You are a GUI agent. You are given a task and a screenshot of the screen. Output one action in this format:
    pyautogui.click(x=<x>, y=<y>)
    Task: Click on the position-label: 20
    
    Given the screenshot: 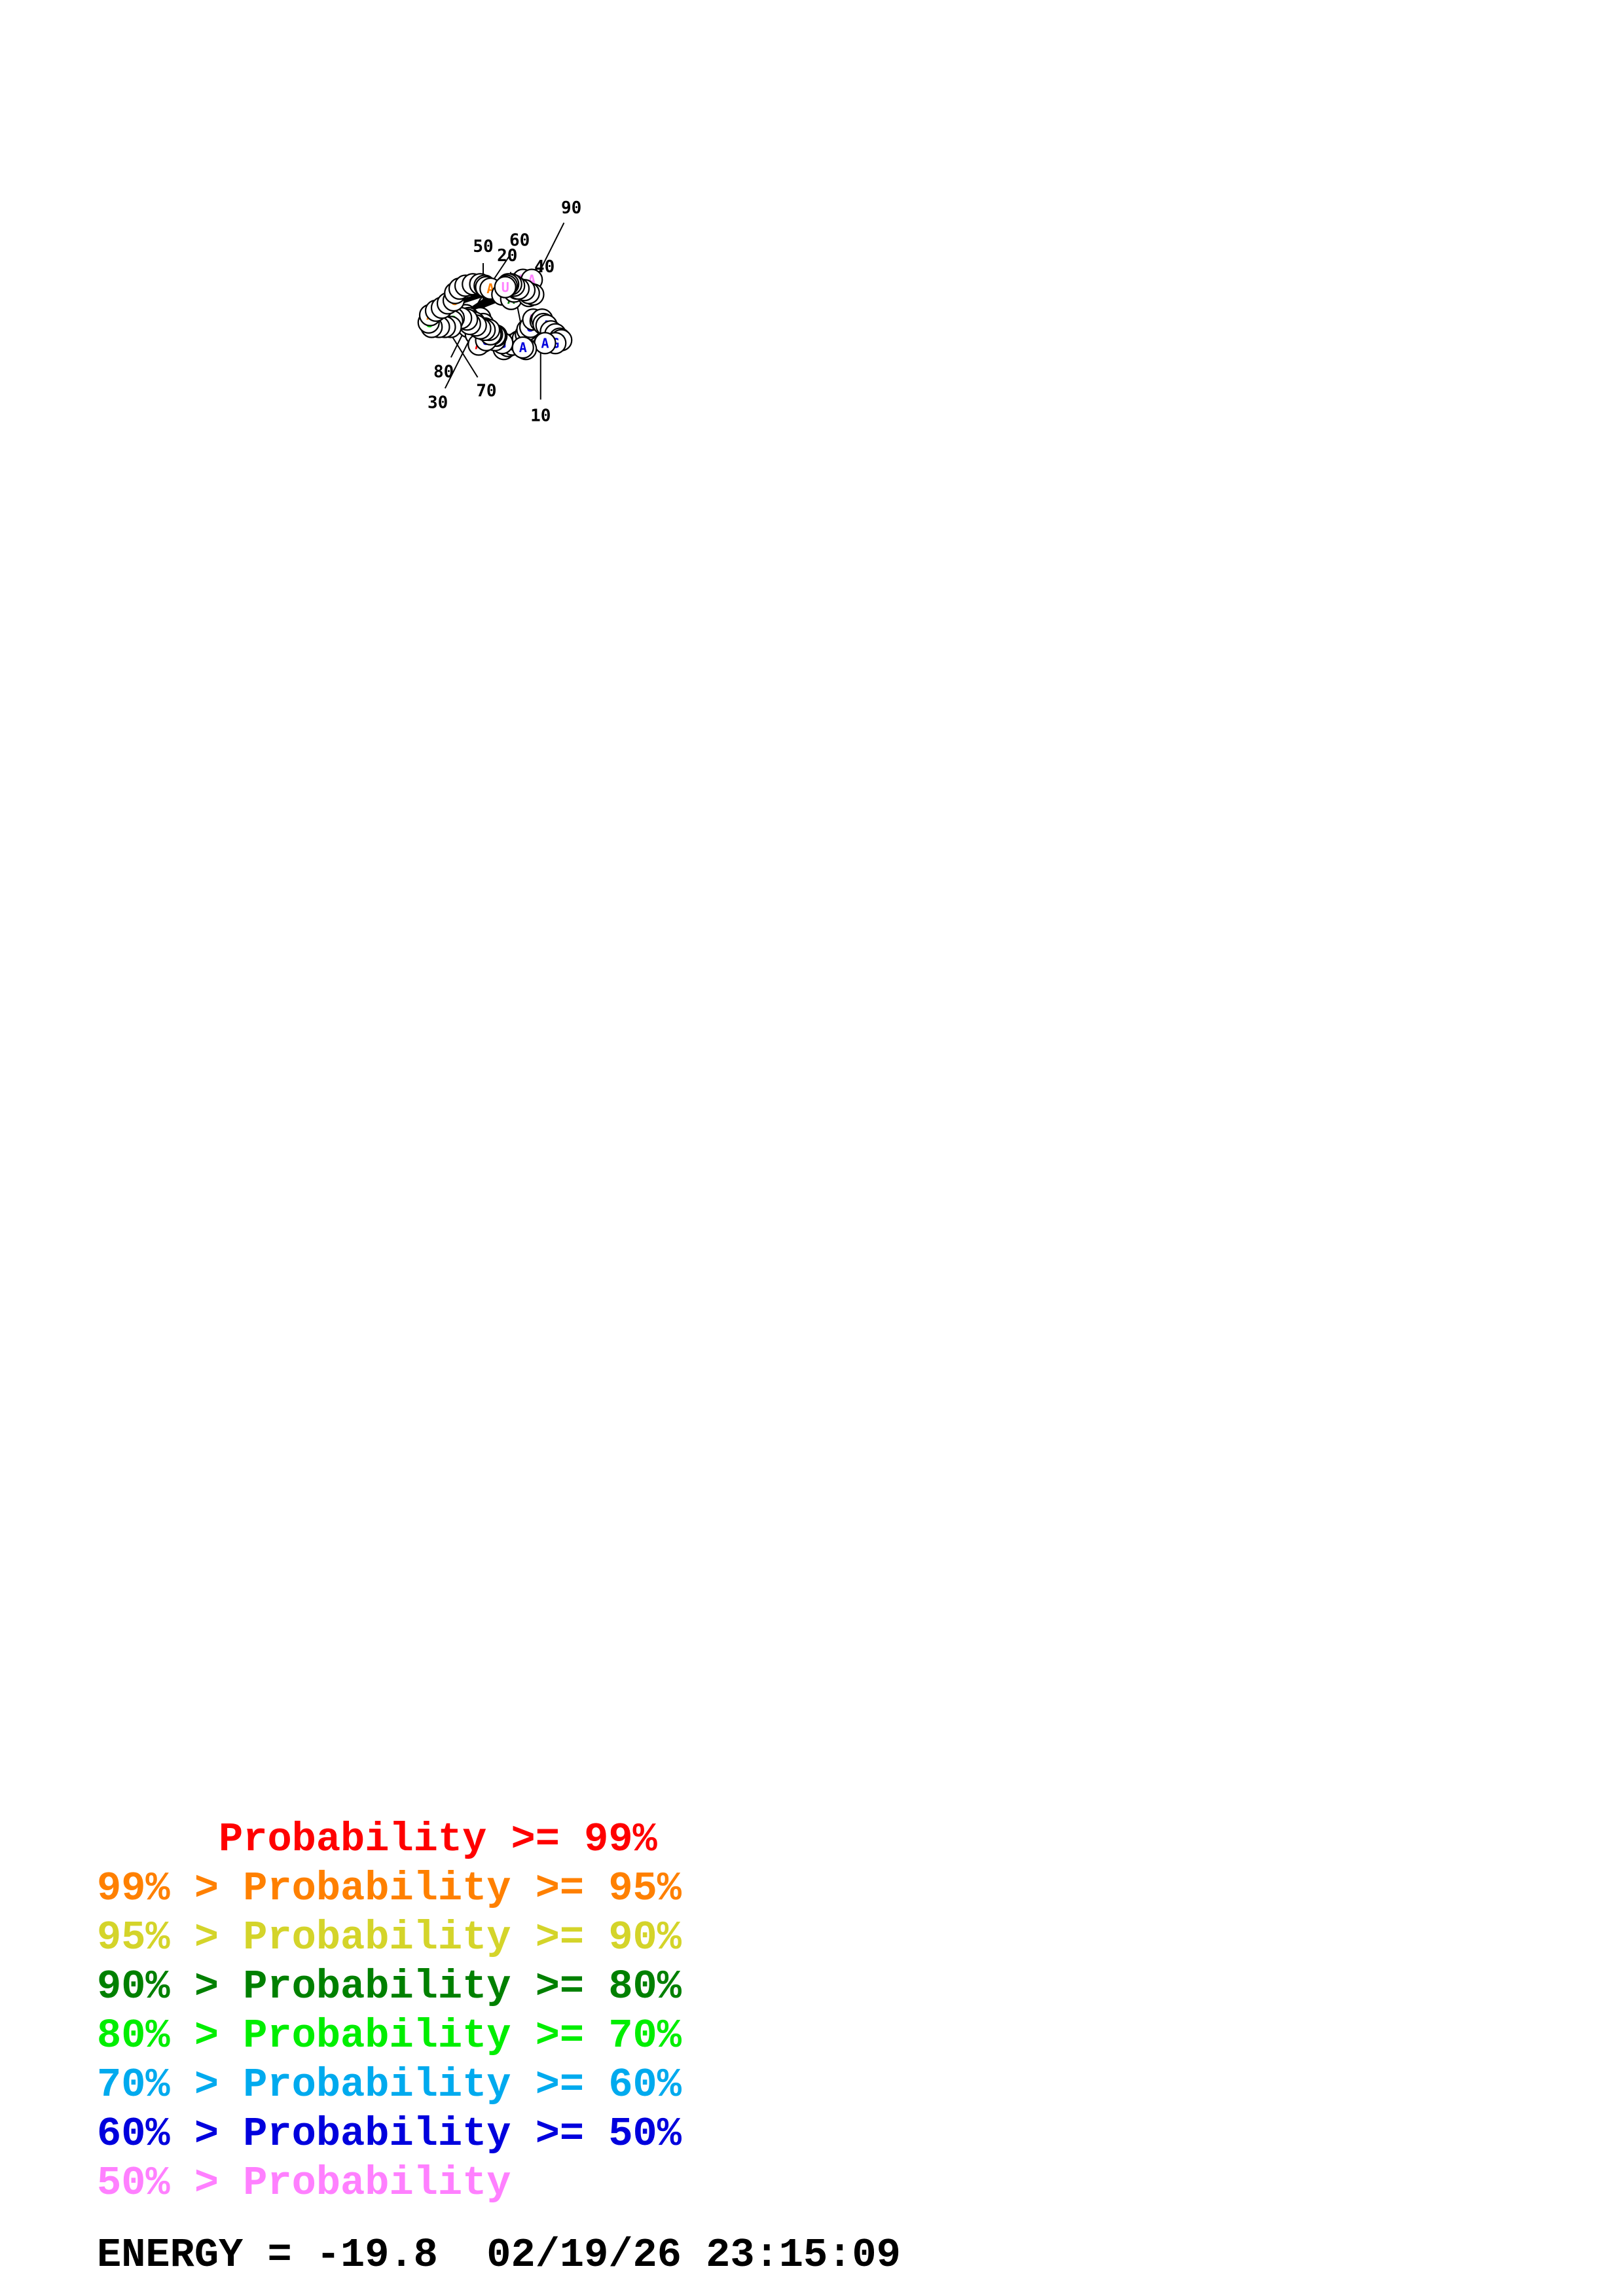 What is the action you would take?
    pyautogui.click(x=507, y=256)
    